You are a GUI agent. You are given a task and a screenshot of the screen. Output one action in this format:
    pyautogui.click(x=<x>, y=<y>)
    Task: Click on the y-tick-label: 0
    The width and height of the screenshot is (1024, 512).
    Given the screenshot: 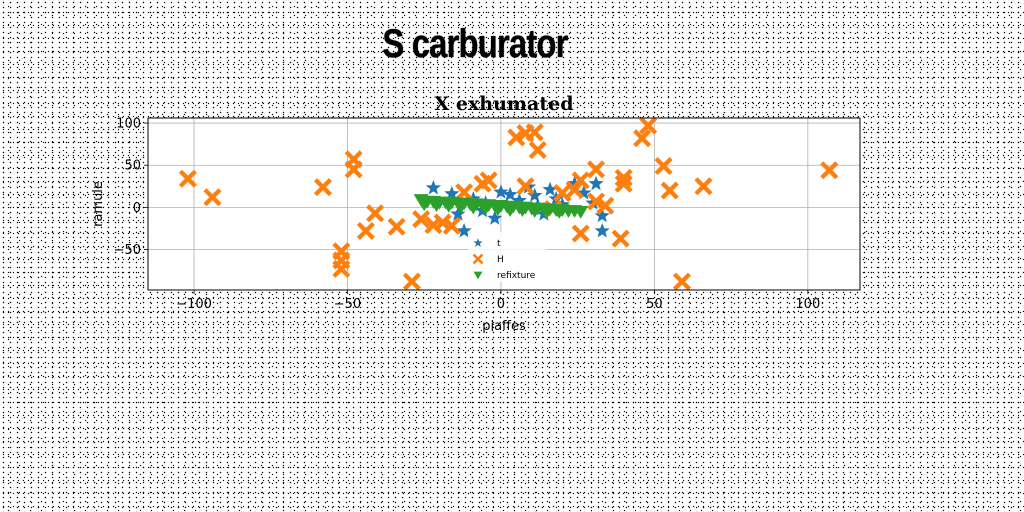 What is the action you would take?
    pyautogui.click(x=137, y=208)
    